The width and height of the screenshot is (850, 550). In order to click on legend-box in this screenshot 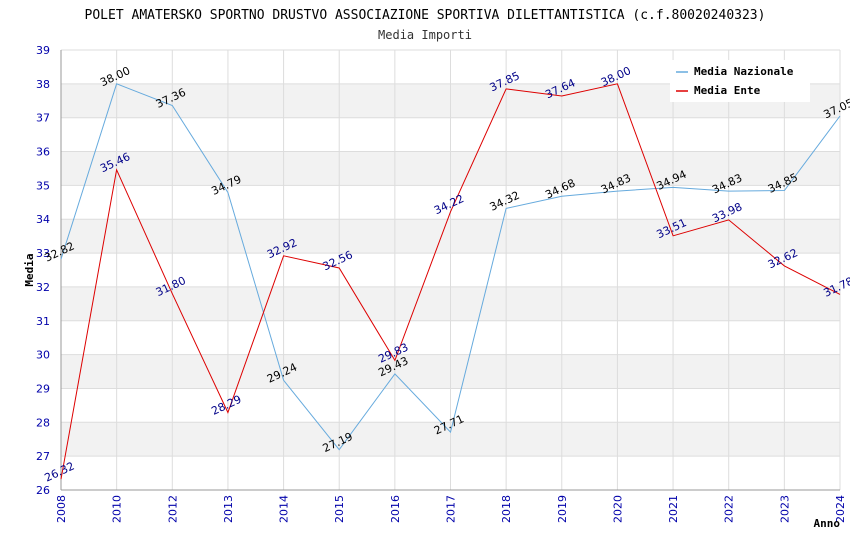, I will do `click(740, 81)`.